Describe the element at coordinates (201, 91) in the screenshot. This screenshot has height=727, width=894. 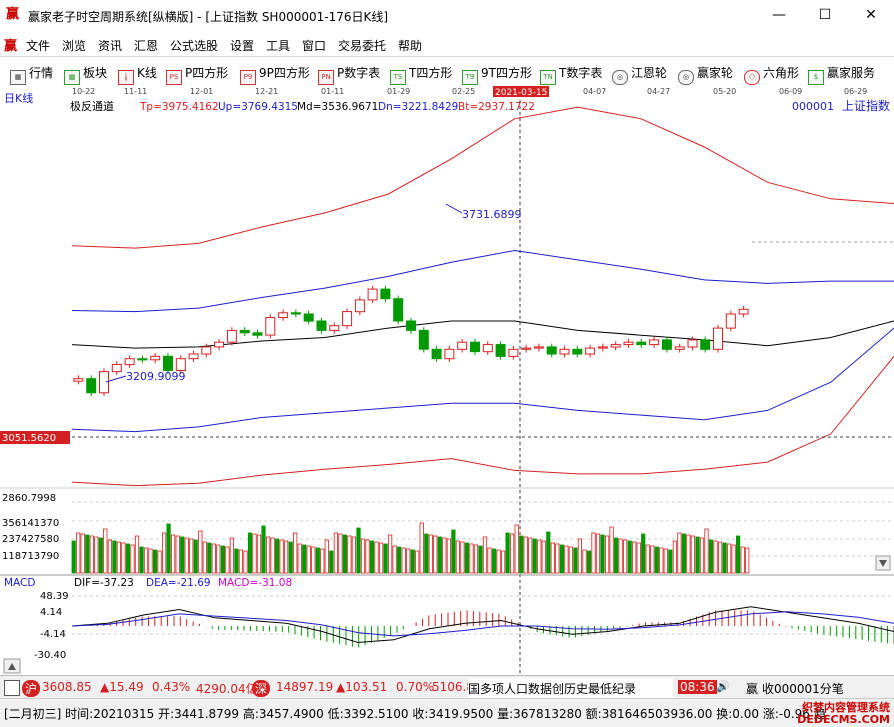
I see `date-tick: 12-01` at that location.